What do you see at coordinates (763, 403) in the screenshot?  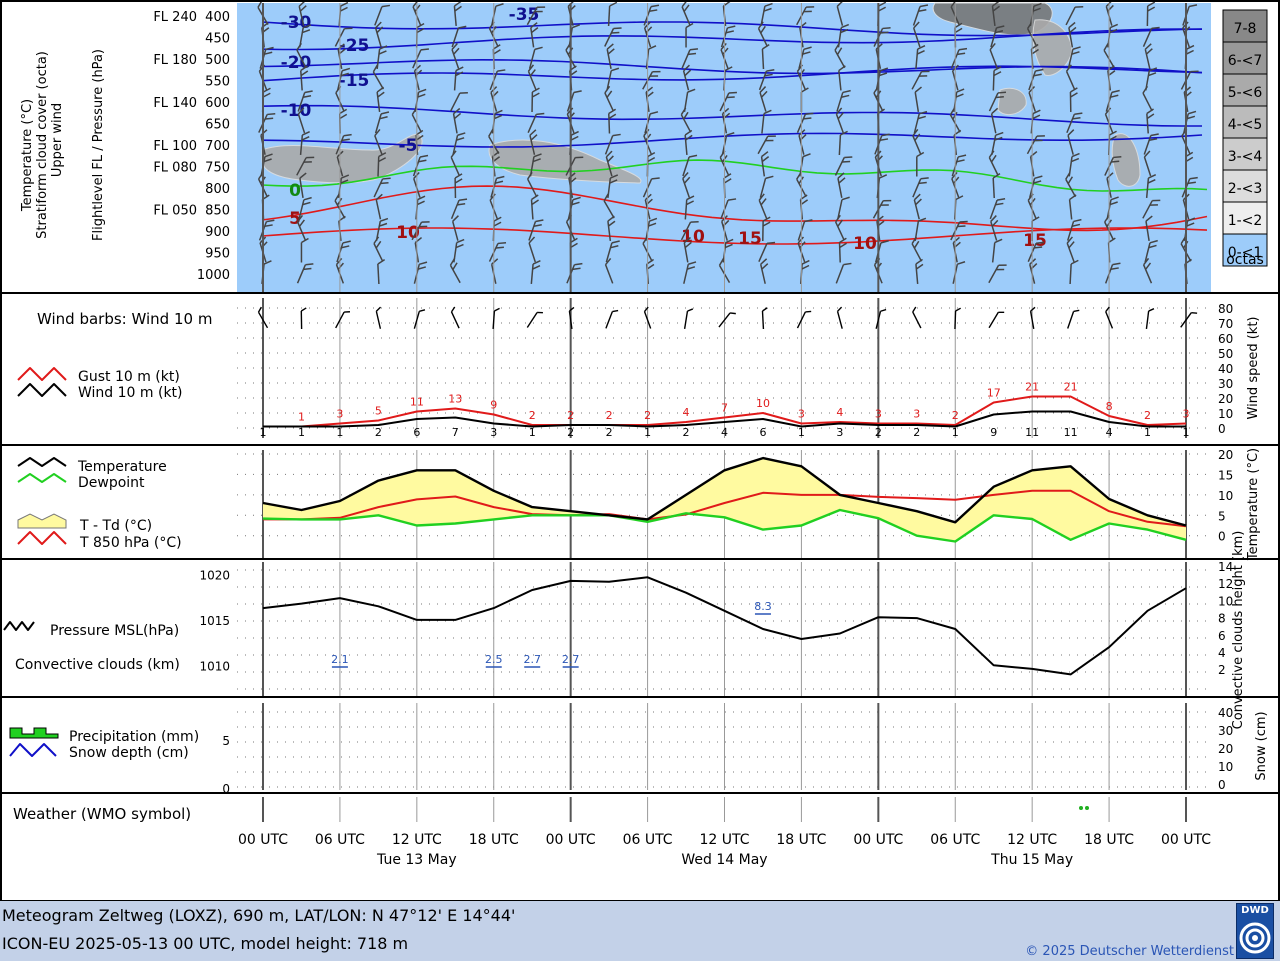 I see `gust-value-label: 10` at bounding box center [763, 403].